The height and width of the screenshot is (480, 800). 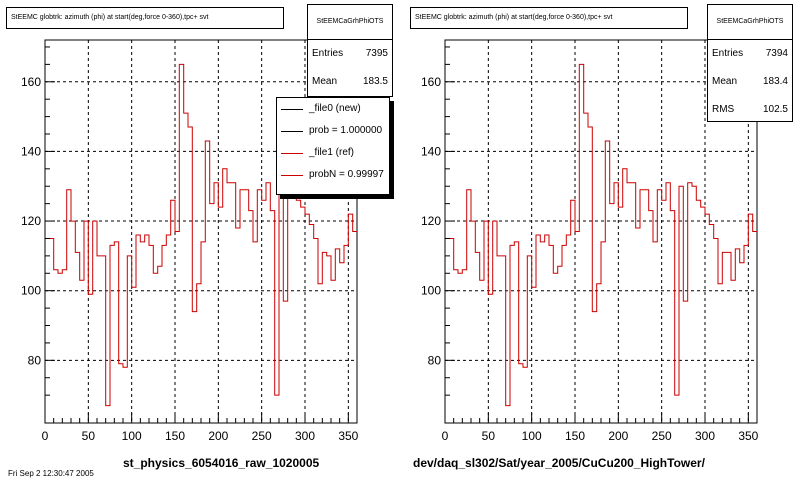 I want to click on stats-row-mean: Mean 183.5, so click(x=350, y=82).